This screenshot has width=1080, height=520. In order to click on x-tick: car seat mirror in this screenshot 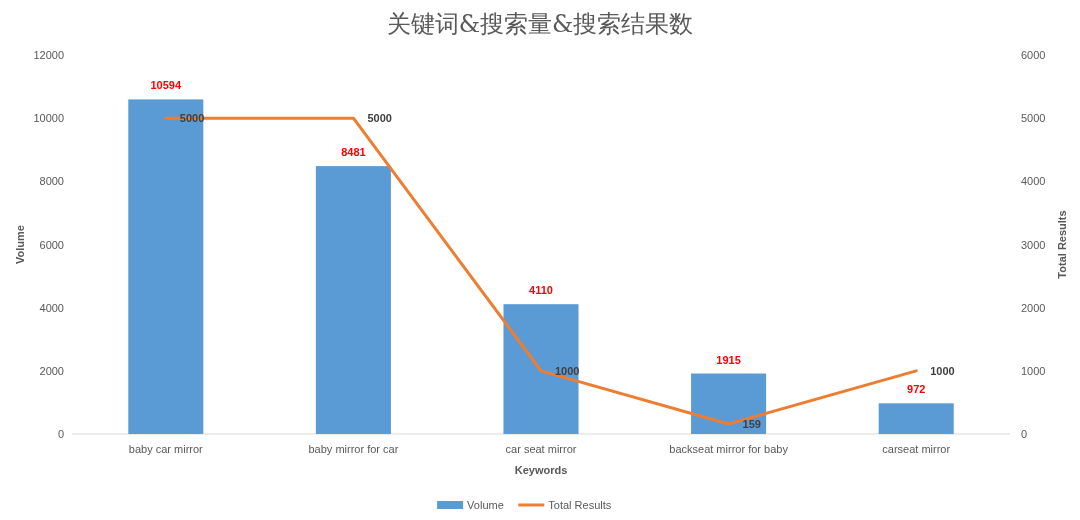, I will do `click(541, 449)`.